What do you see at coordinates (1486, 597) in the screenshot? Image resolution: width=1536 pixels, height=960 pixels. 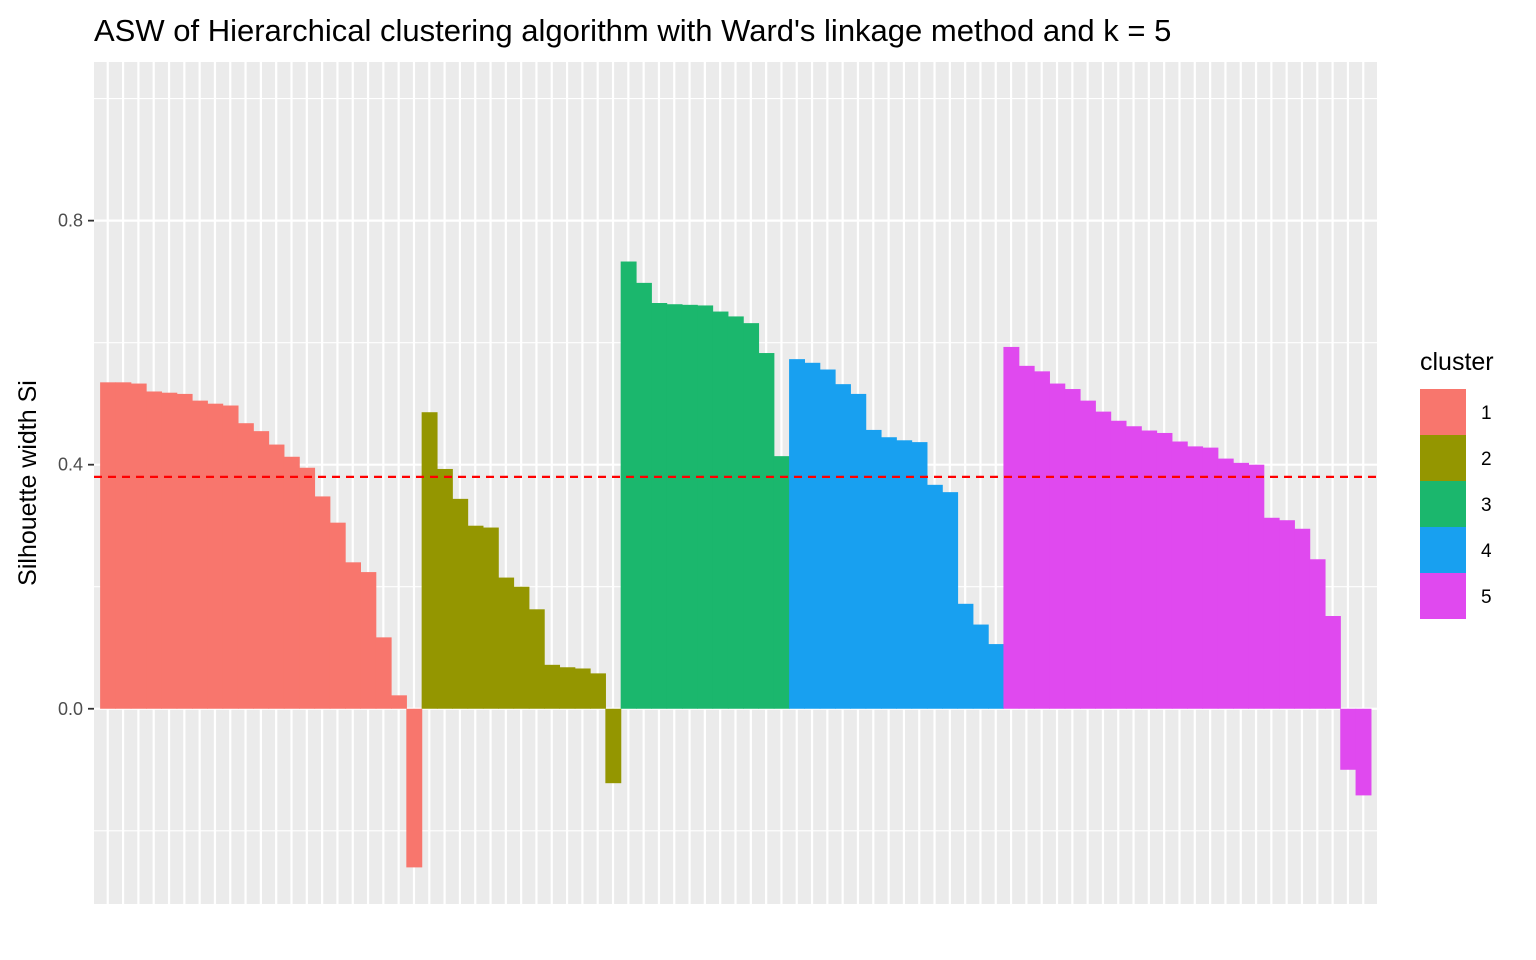 I see `legend-label-5: 5` at bounding box center [1486, 597].